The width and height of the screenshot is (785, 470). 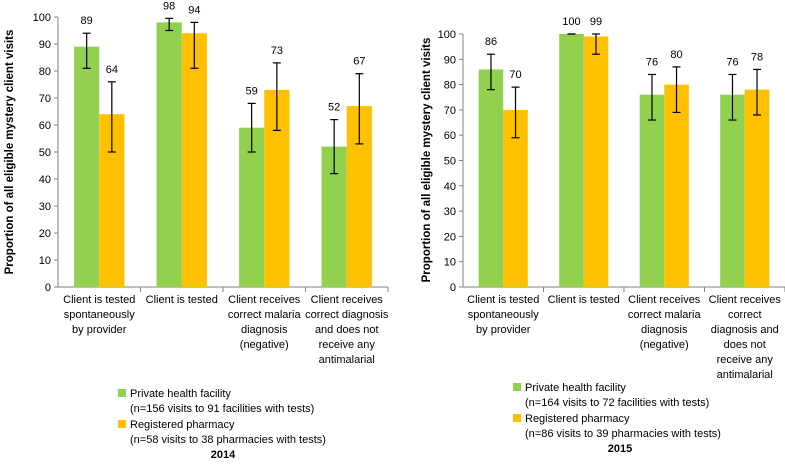 I want to click on chart-year-title: 2014, so click(x=223, y=455).